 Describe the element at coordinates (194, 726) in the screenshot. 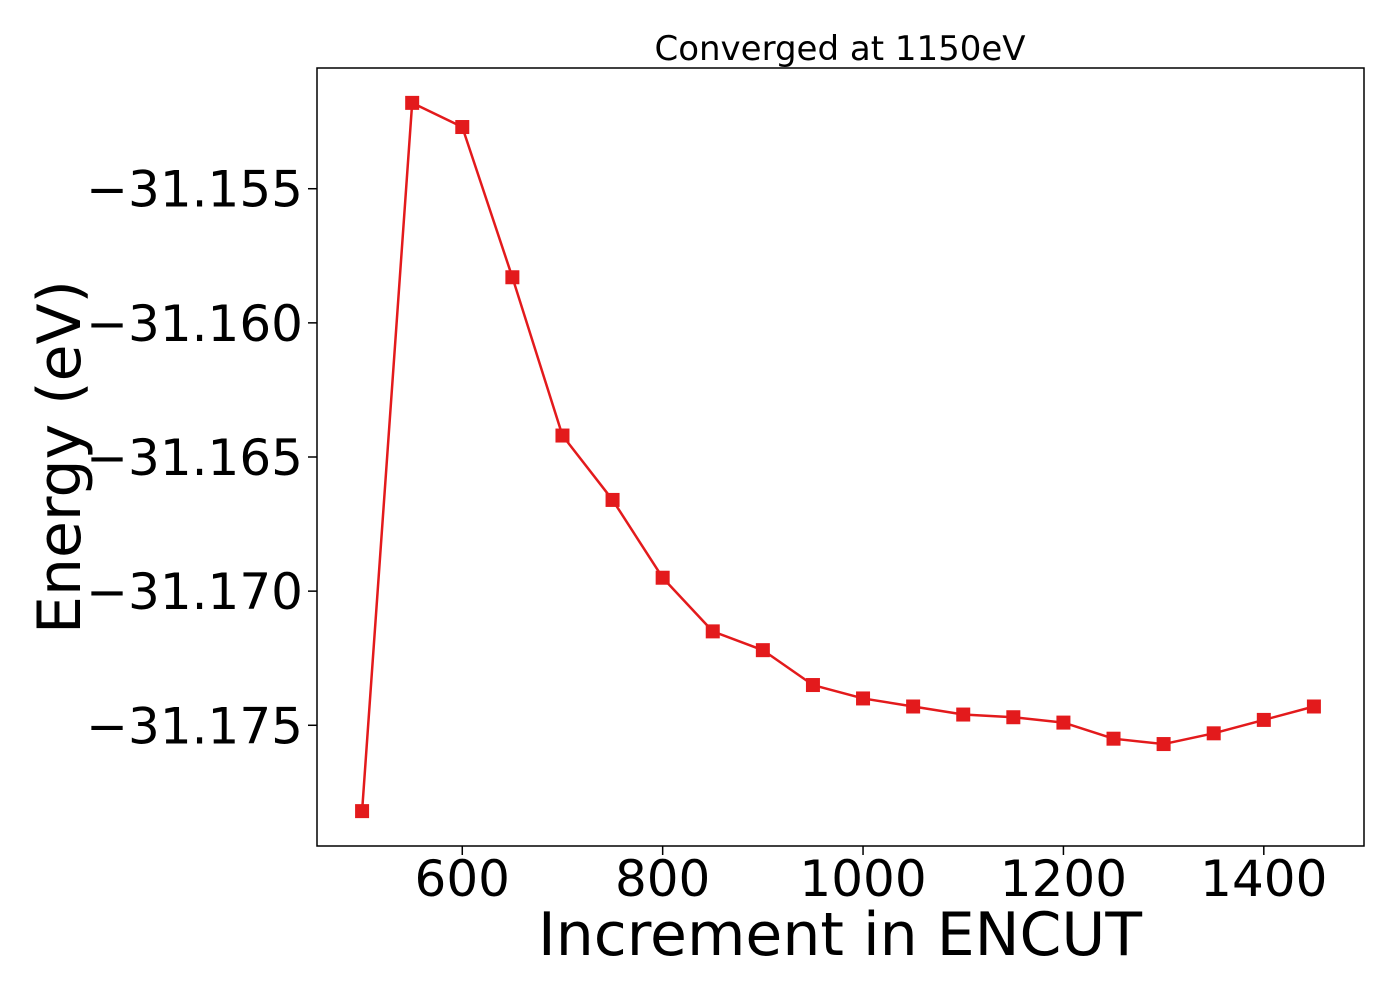

I see `y-tick-label: −31.175` at that location.